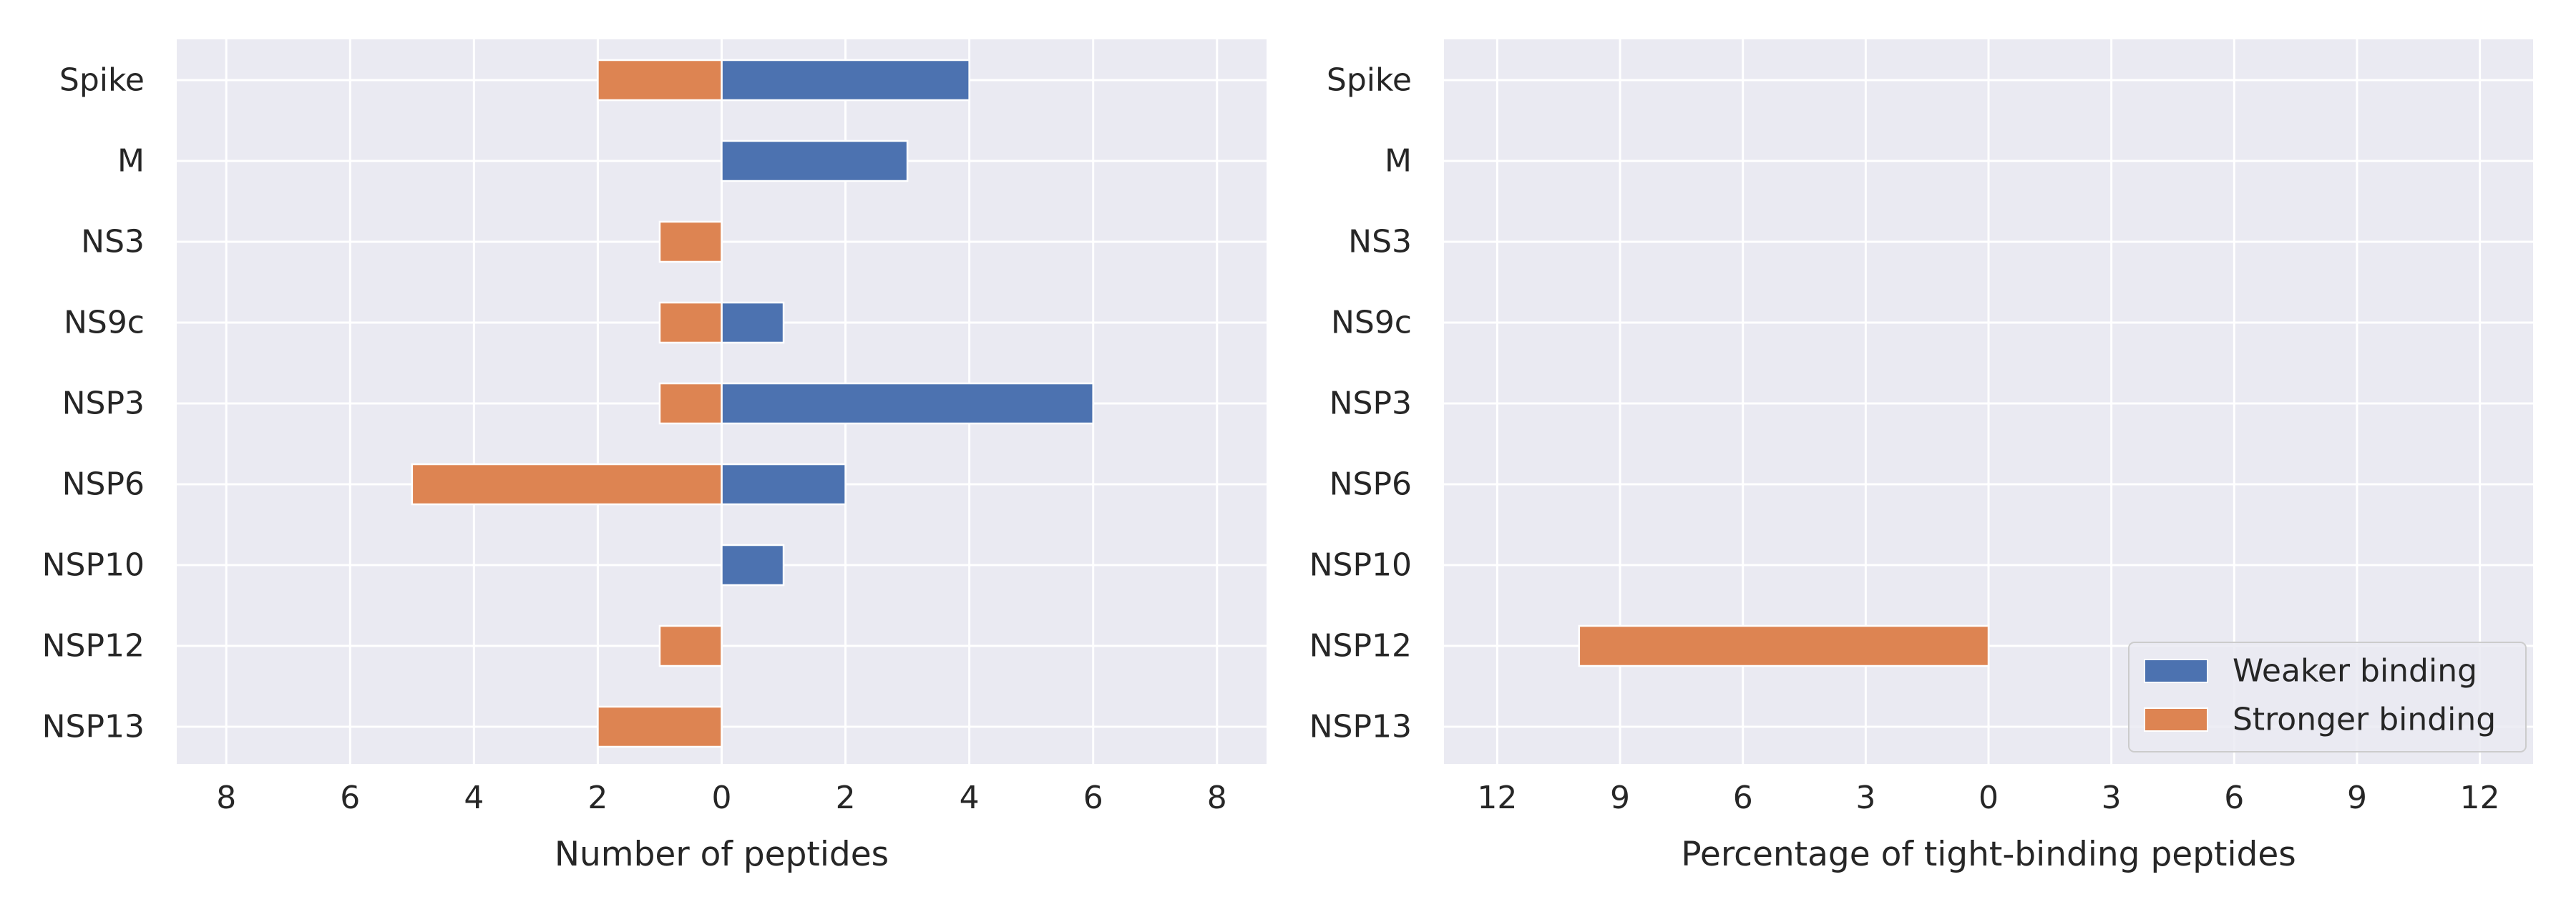 Image resolution: width=2576 pixels, height=912 pixels. Describe the element at coordinates (1369, 80) in the screenshot. I see `right-ytick-label-spike: Spike` at that location.